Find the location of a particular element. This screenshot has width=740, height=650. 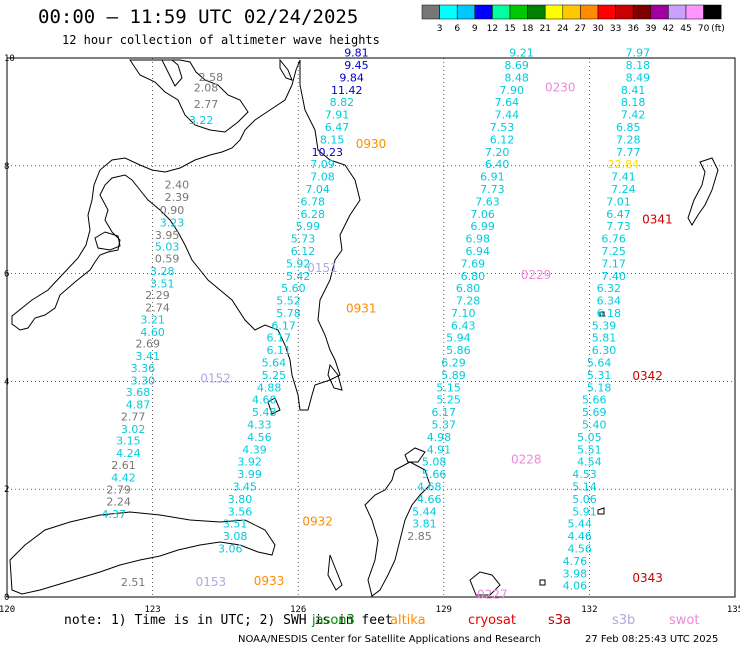

wave-height-value: 8.48 is located at coordinates (516, 77).